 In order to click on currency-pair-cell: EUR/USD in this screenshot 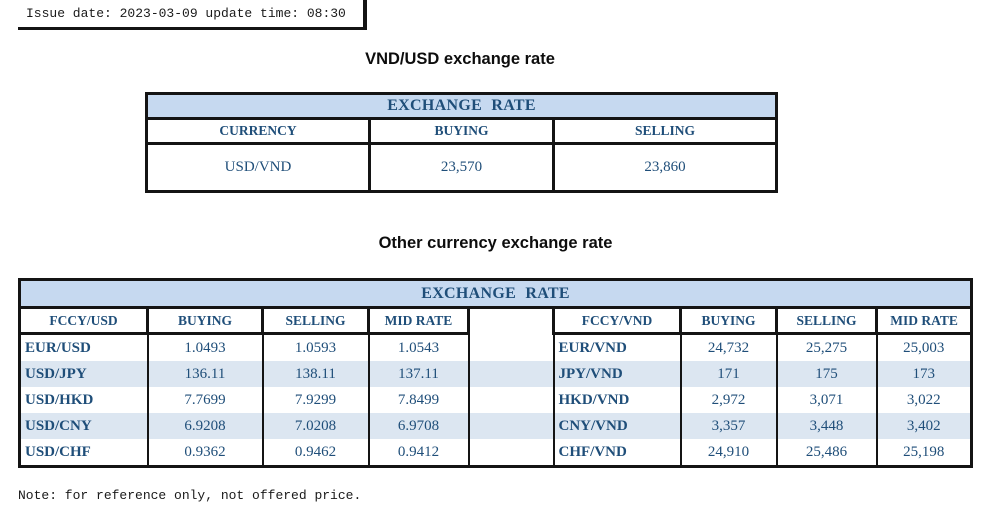, I will do `click(83, 347)`.